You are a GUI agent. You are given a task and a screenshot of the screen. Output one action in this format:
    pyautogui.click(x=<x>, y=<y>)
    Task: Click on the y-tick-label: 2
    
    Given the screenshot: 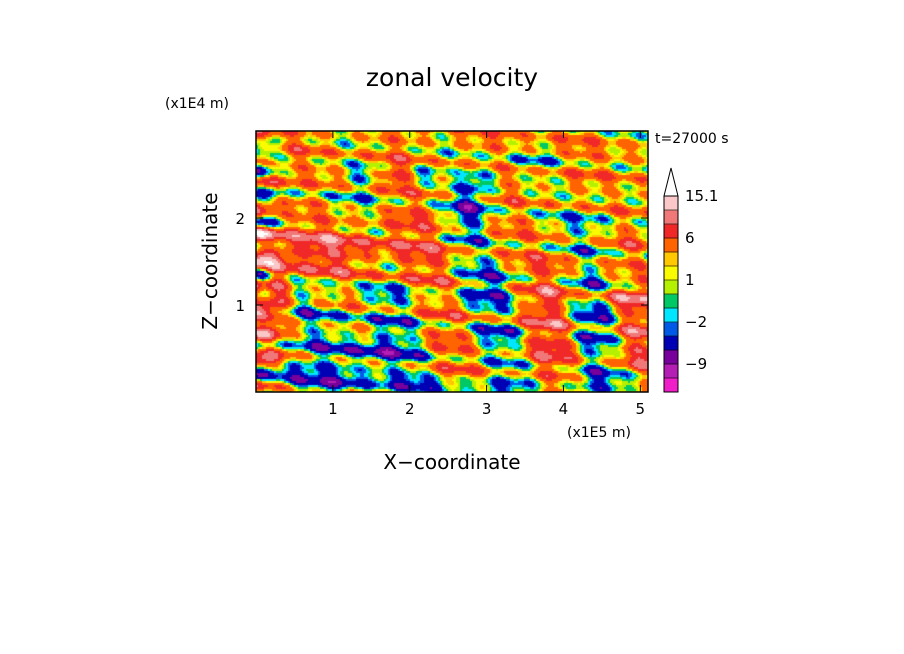 What is the action you would take?
    pyautogui.click(x=240, y=219)
    